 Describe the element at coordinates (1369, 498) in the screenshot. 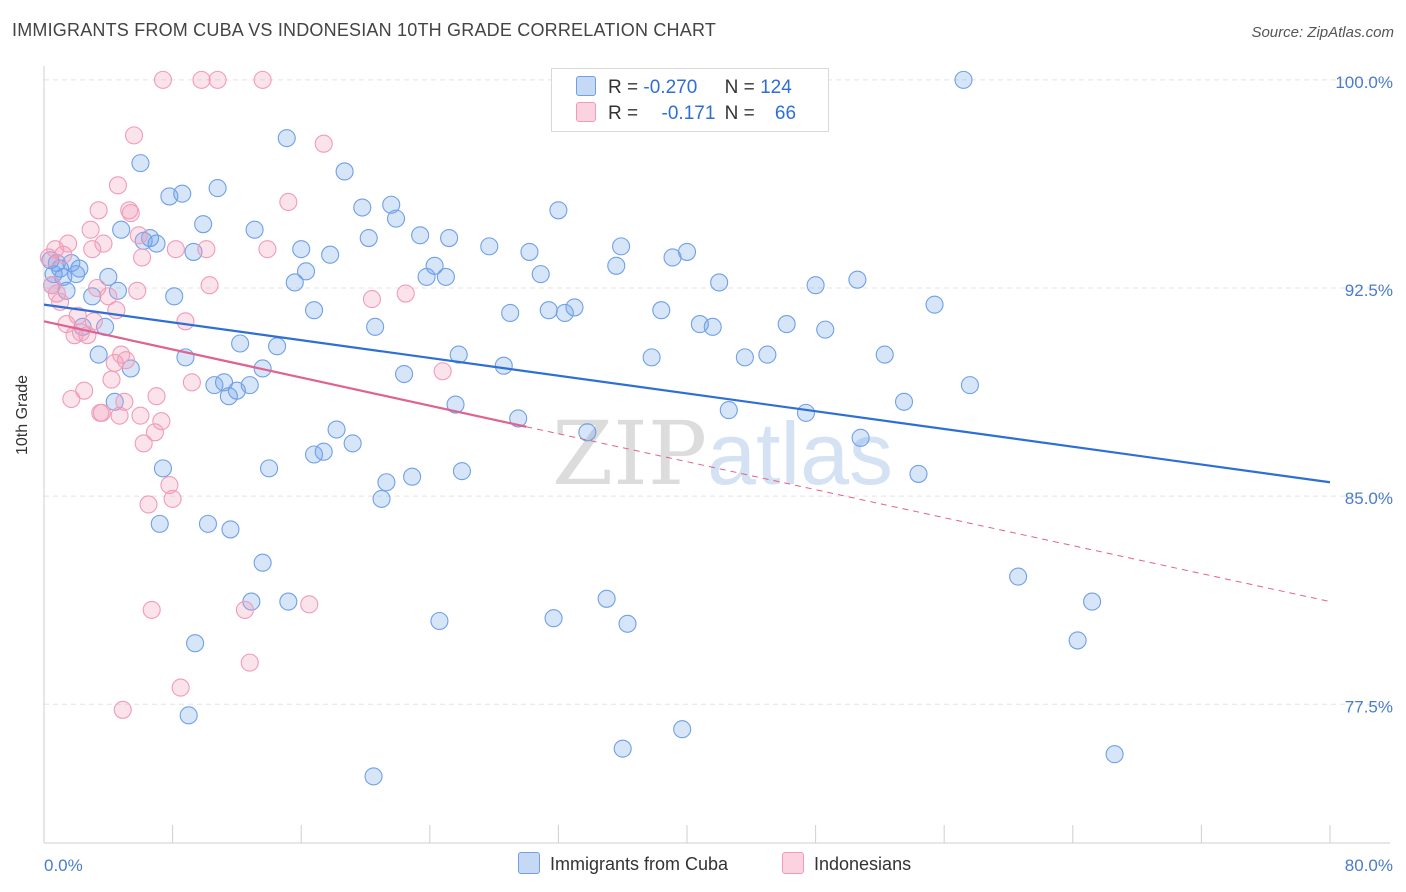

I see `y-tick-label: 85.0%` at that location.